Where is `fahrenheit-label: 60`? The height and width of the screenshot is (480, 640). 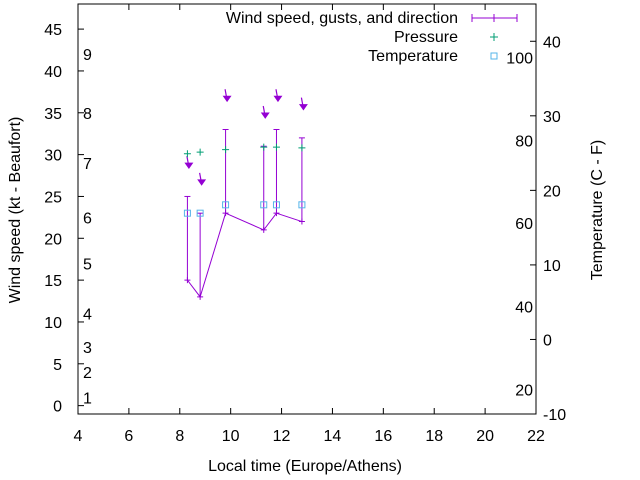
fahrenheit-label: 60 is located at coordinates (524, 224).